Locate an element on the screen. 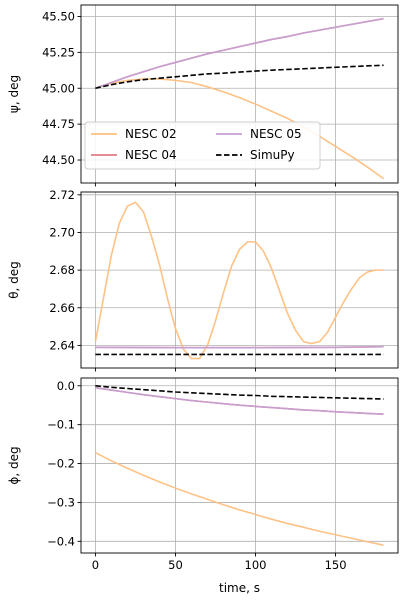 The width and height of the screenshot is (400, 600). panel-3-ylabel: ϕ, deg is located at coordinates (14, 465).